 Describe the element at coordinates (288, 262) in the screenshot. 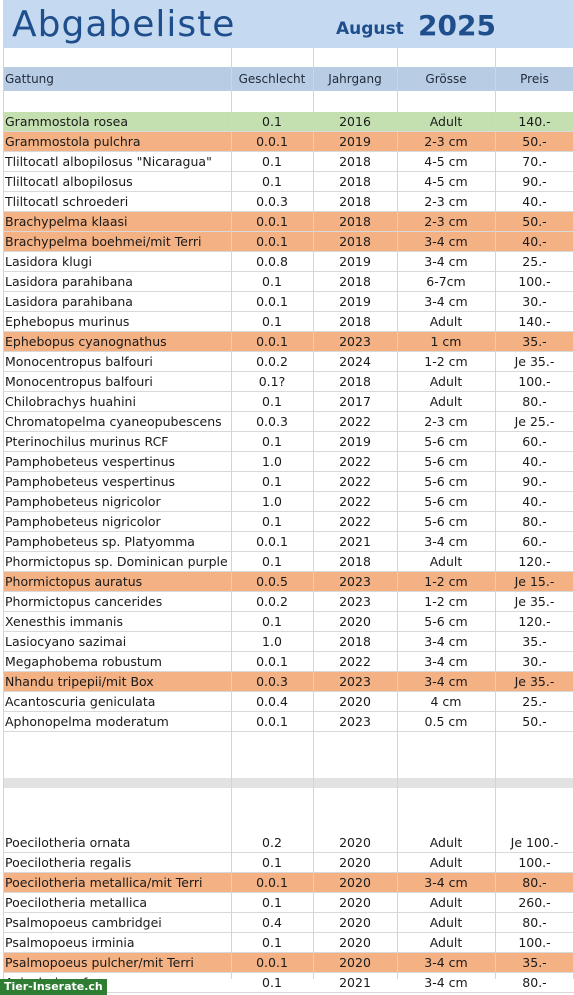

I see `table-row: Lasidora klugi 0.0.8 2019 3-4 cm 25.-` at that location.